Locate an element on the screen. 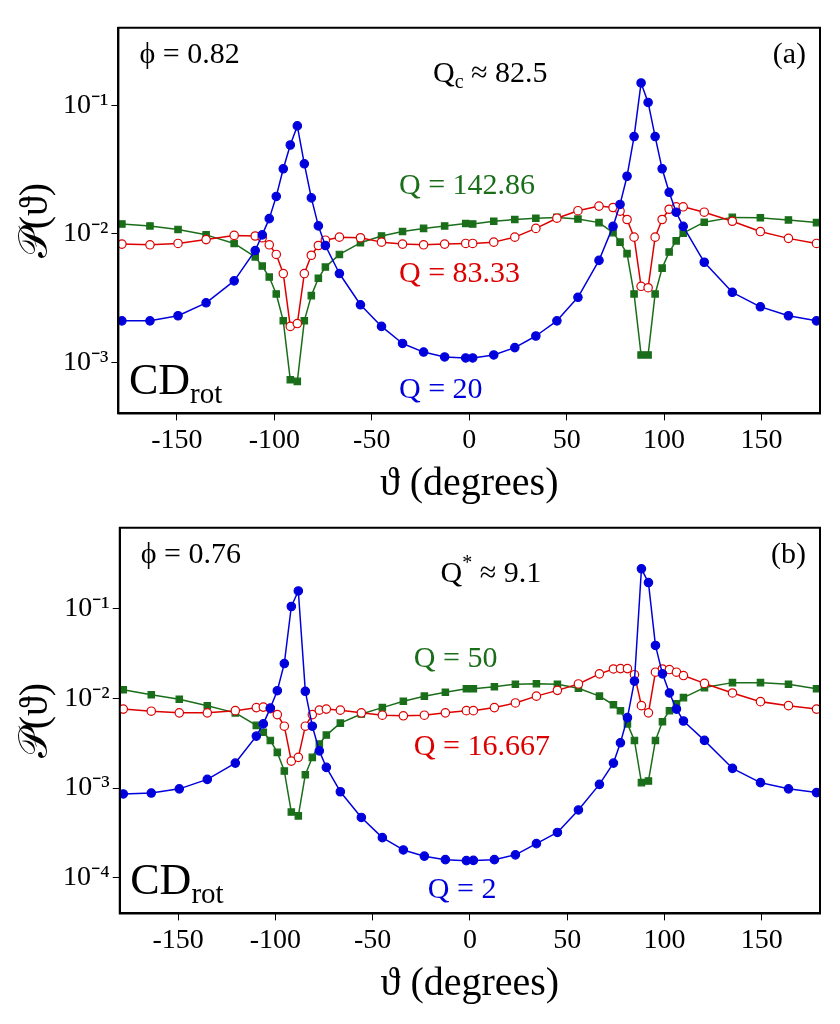 The image size is (840, 1024). series-label: Q = 142.86 is located at coordinates (467, 183).